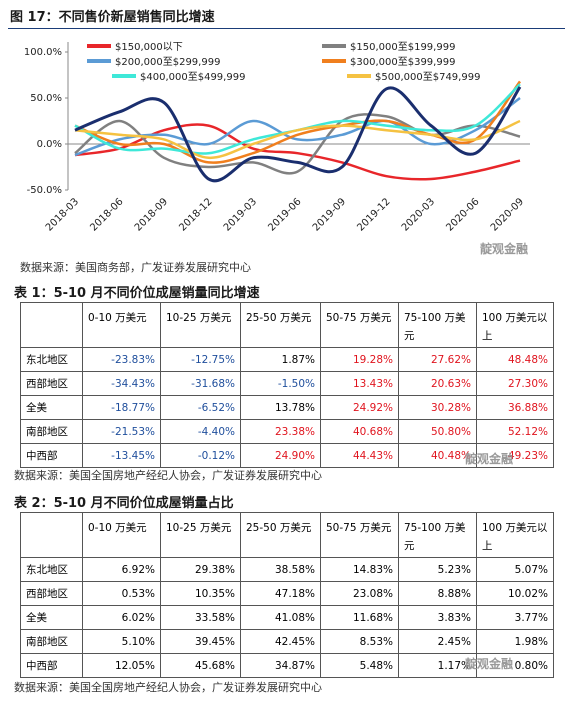  Describe the element at coordinates (280, 617) in the screenshot. I see `table-cell: 41.08%` at that location.